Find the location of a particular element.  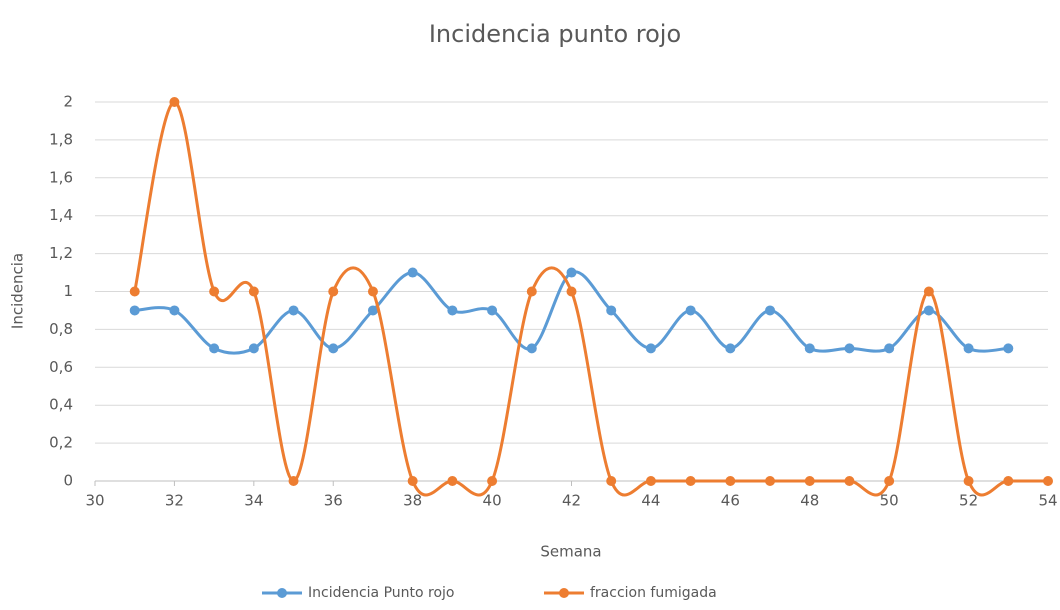

y-tick-label: 0 is located at coordinates (68, 481).